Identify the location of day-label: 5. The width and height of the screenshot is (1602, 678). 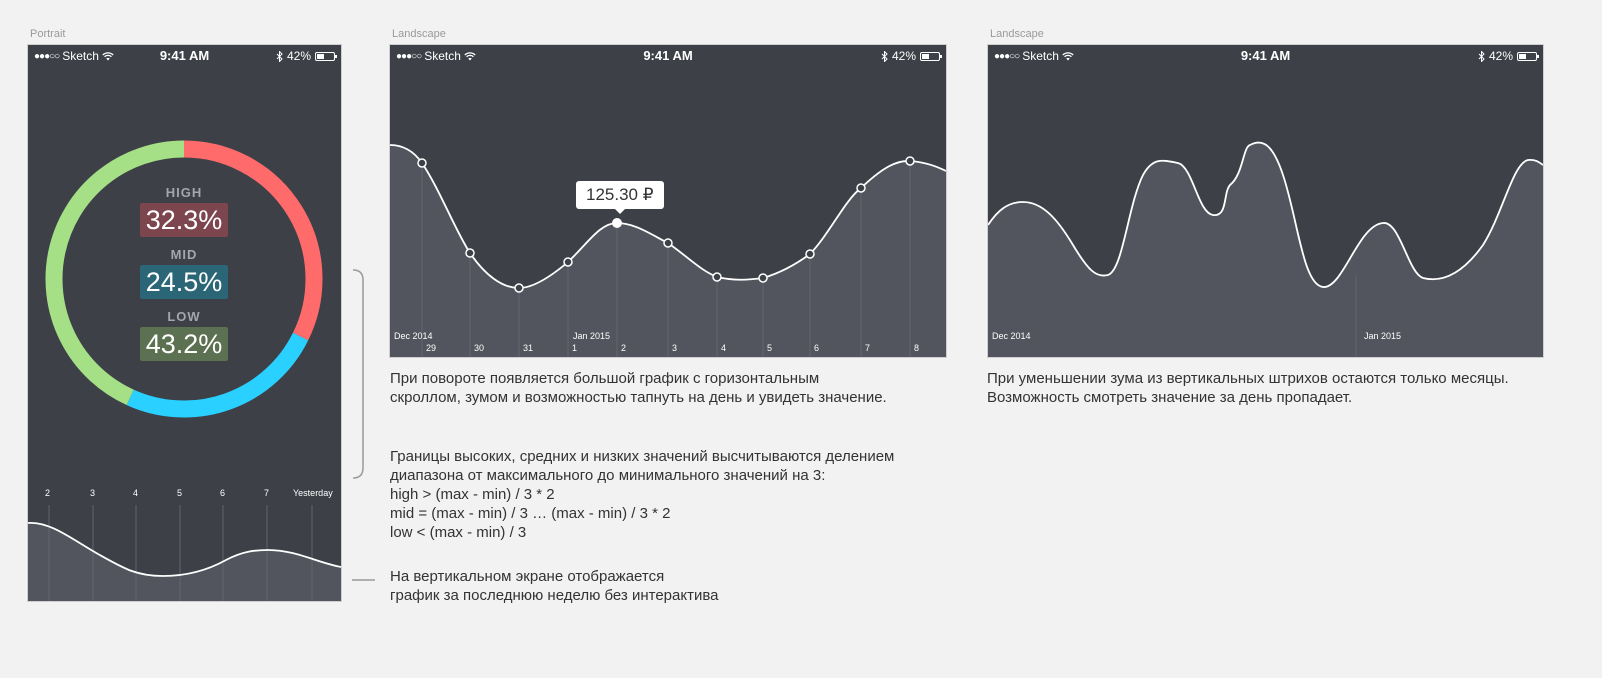
(770, 348).